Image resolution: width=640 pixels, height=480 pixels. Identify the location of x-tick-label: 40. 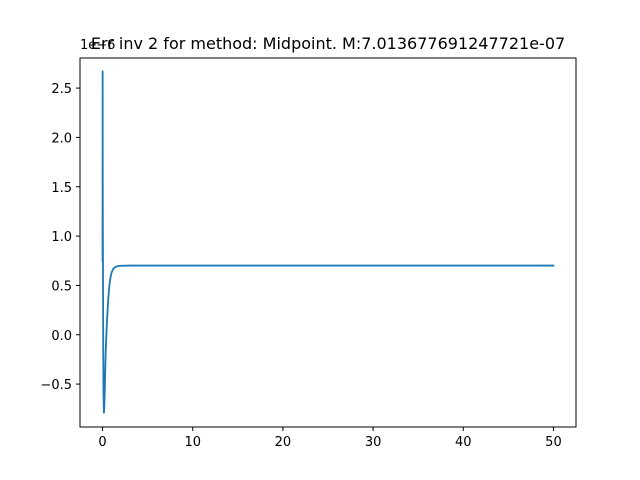
(463, 442).